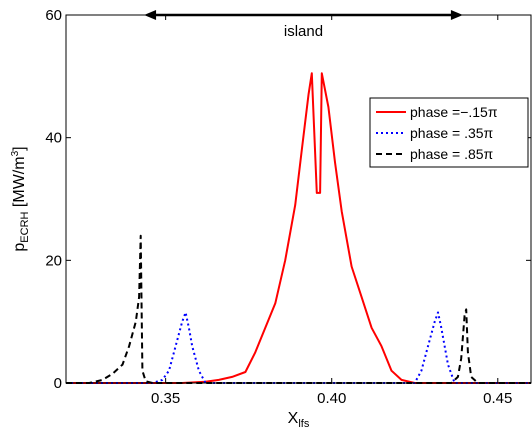 The width and height of the screenshot is (532, 428). I want to click on island-label: island, so click(303, 31).